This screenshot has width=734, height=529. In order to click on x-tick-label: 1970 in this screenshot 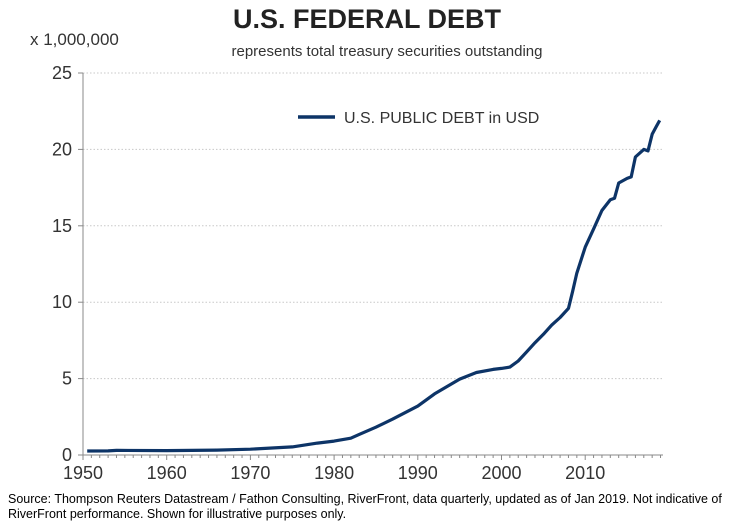, I will do `click(250, 473)`.